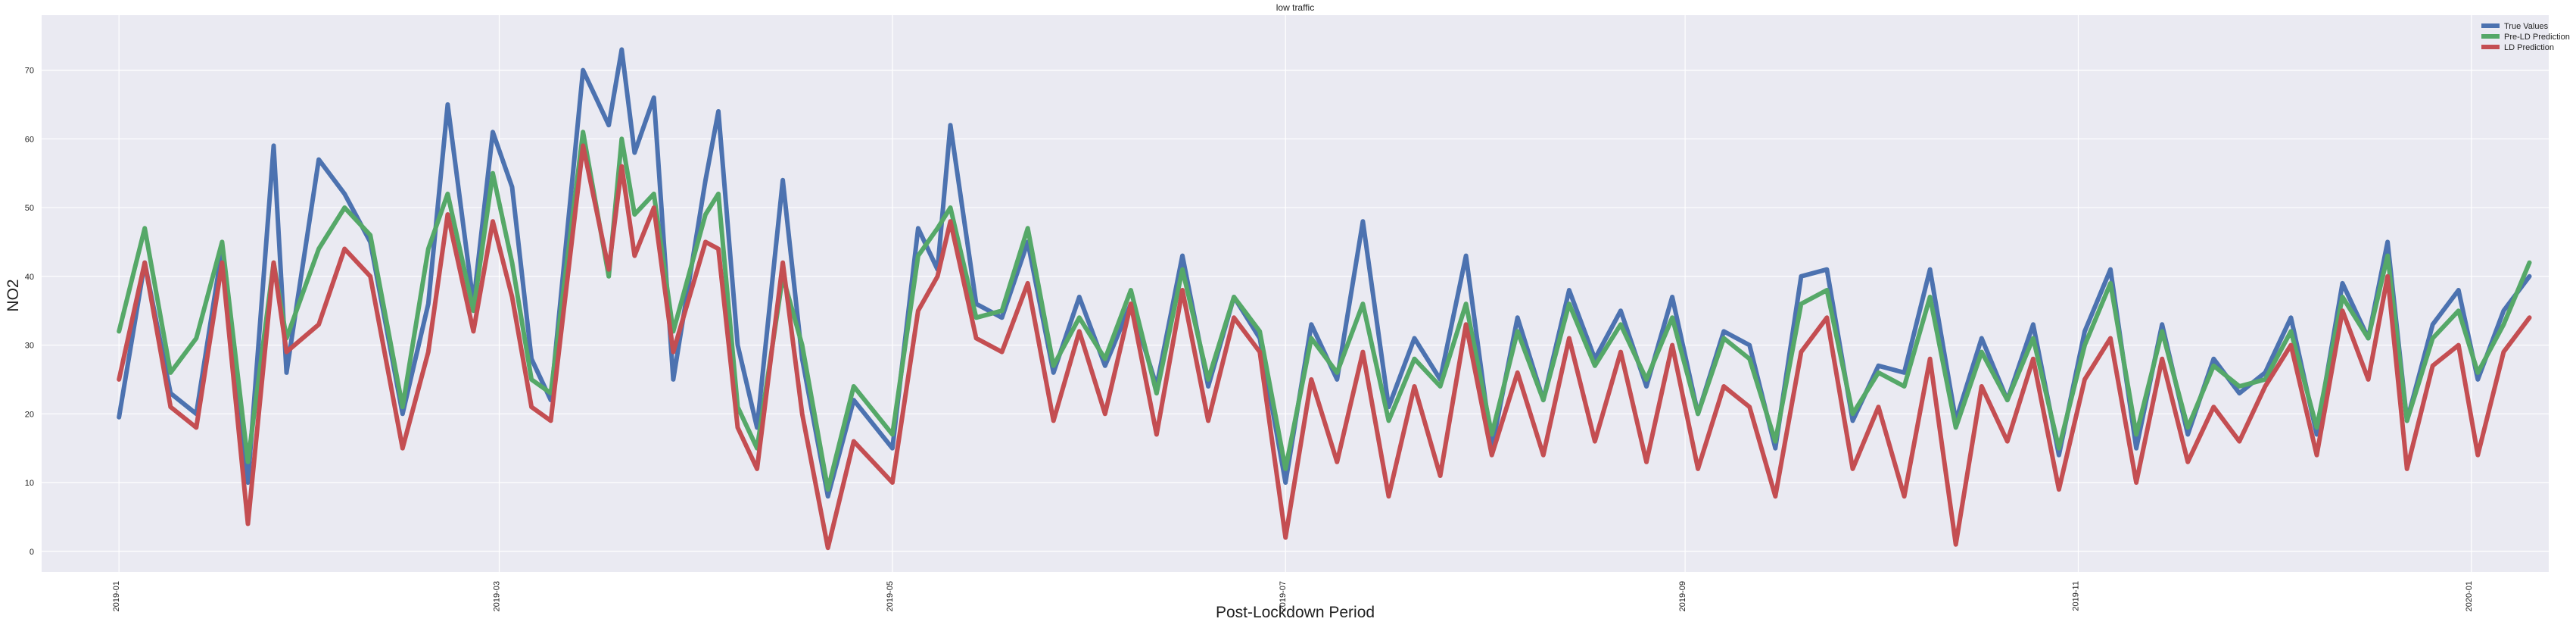  I want to click on y-tick-label: 50, so click(29, 208).